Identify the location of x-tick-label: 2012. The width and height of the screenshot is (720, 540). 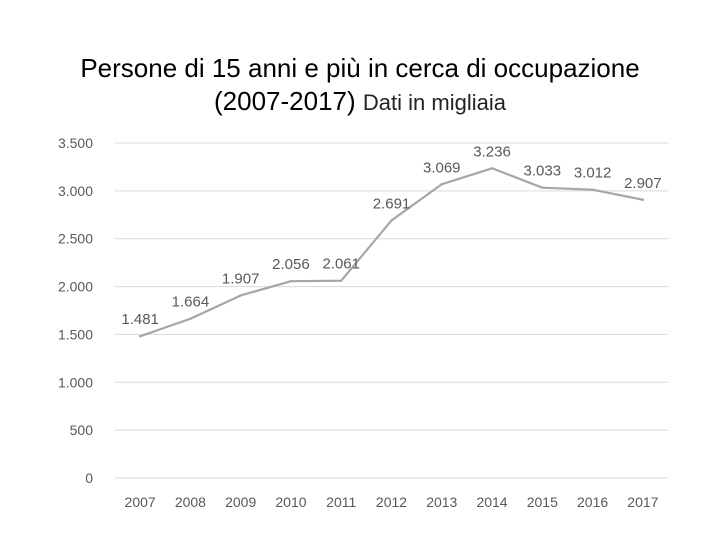
(391, 502).